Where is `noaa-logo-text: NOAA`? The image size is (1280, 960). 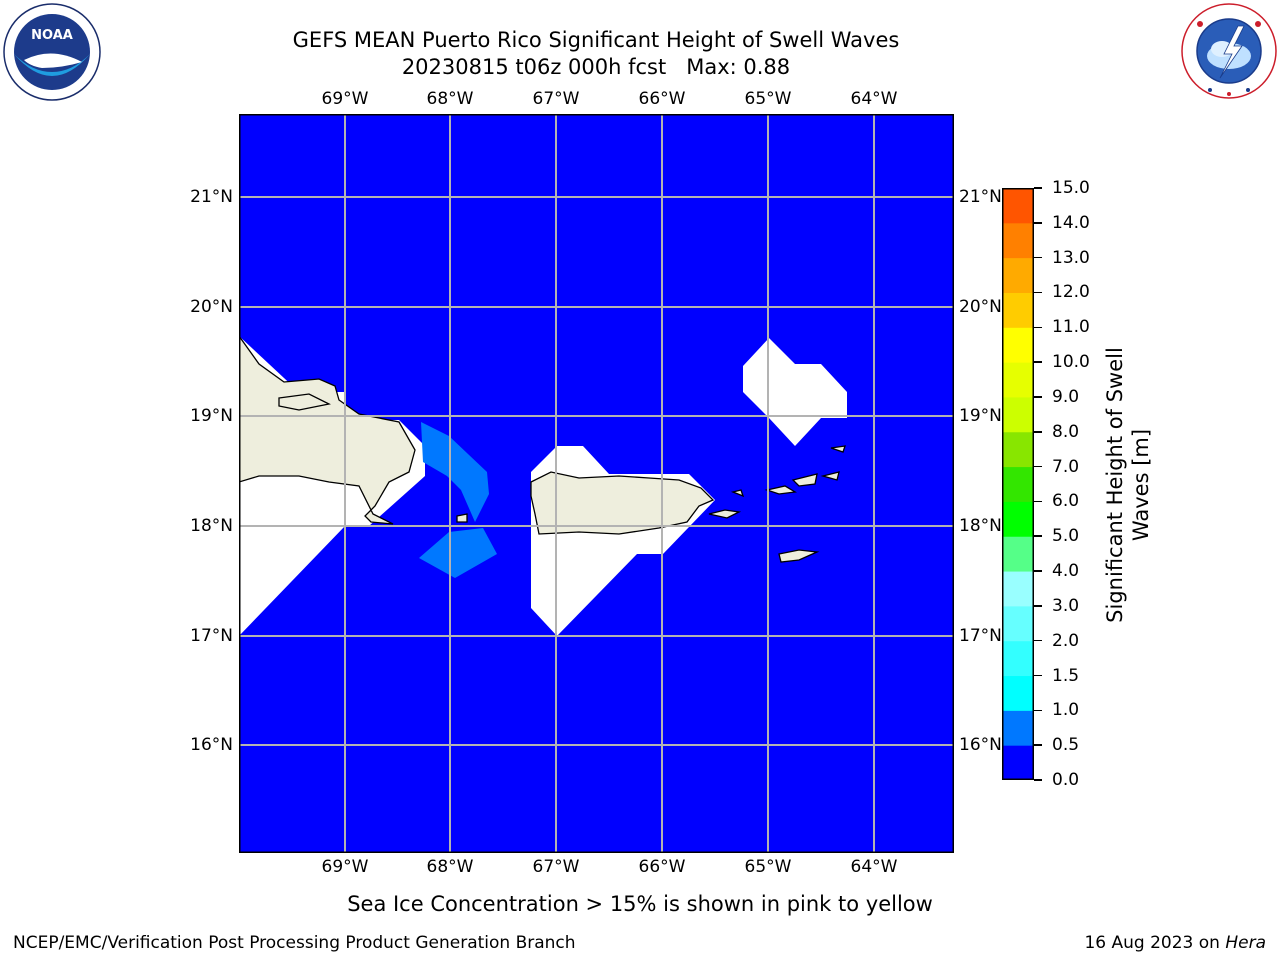
noaa-logo-text: NOAA is located at coordinates (52, 35).